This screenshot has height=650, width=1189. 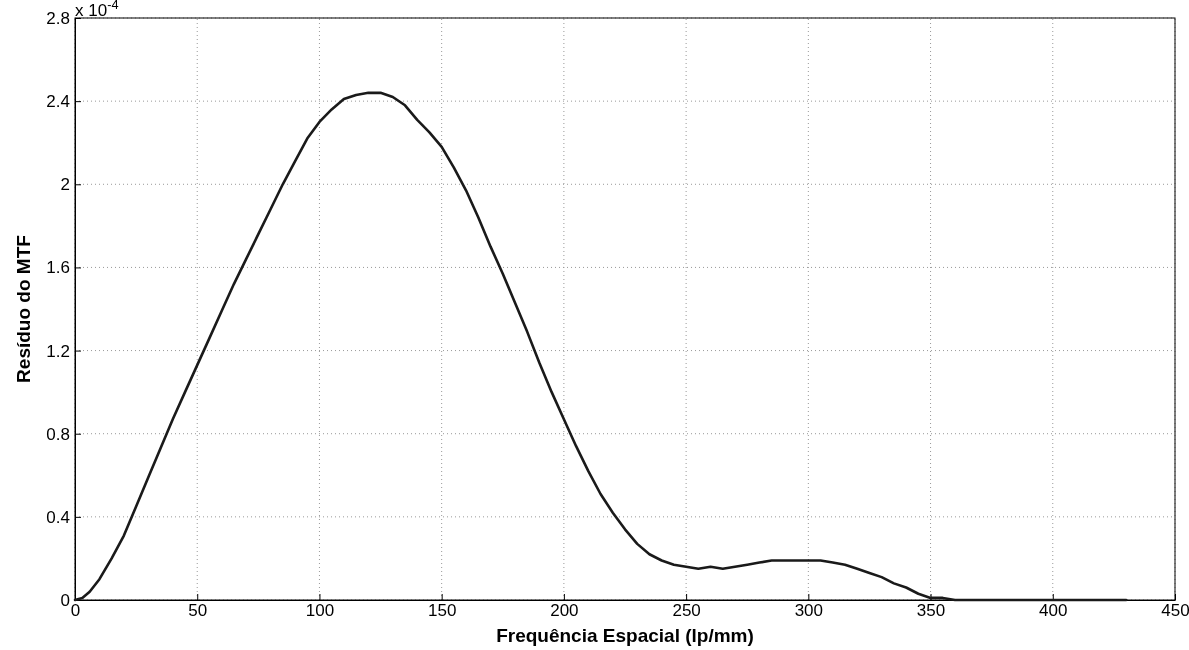 What do you see at coordinates (1175, 611) in the screenshot?
I see `x-tick-label: 450` at bounding box center [1175, 611].